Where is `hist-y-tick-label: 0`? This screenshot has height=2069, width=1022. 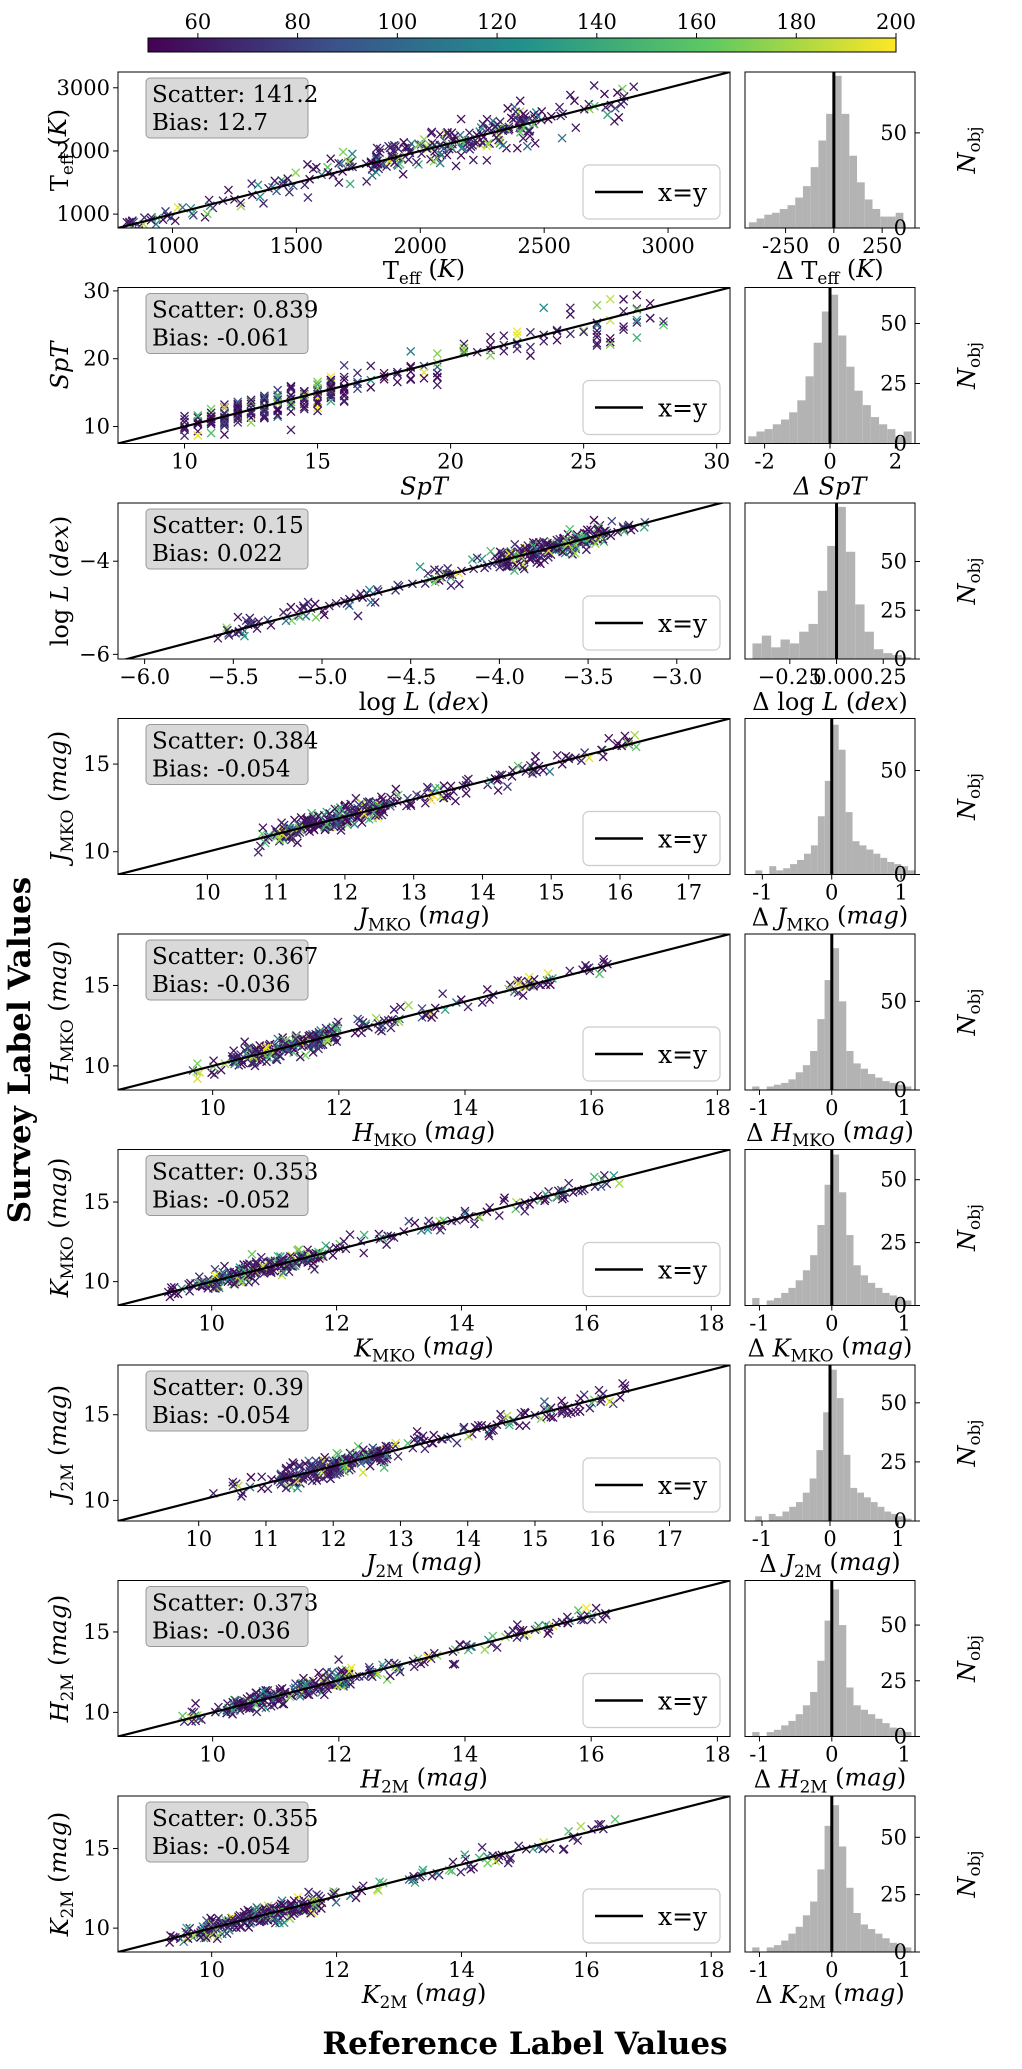 hist-y-tick-label: 0 is located at coordinates (900, 659).